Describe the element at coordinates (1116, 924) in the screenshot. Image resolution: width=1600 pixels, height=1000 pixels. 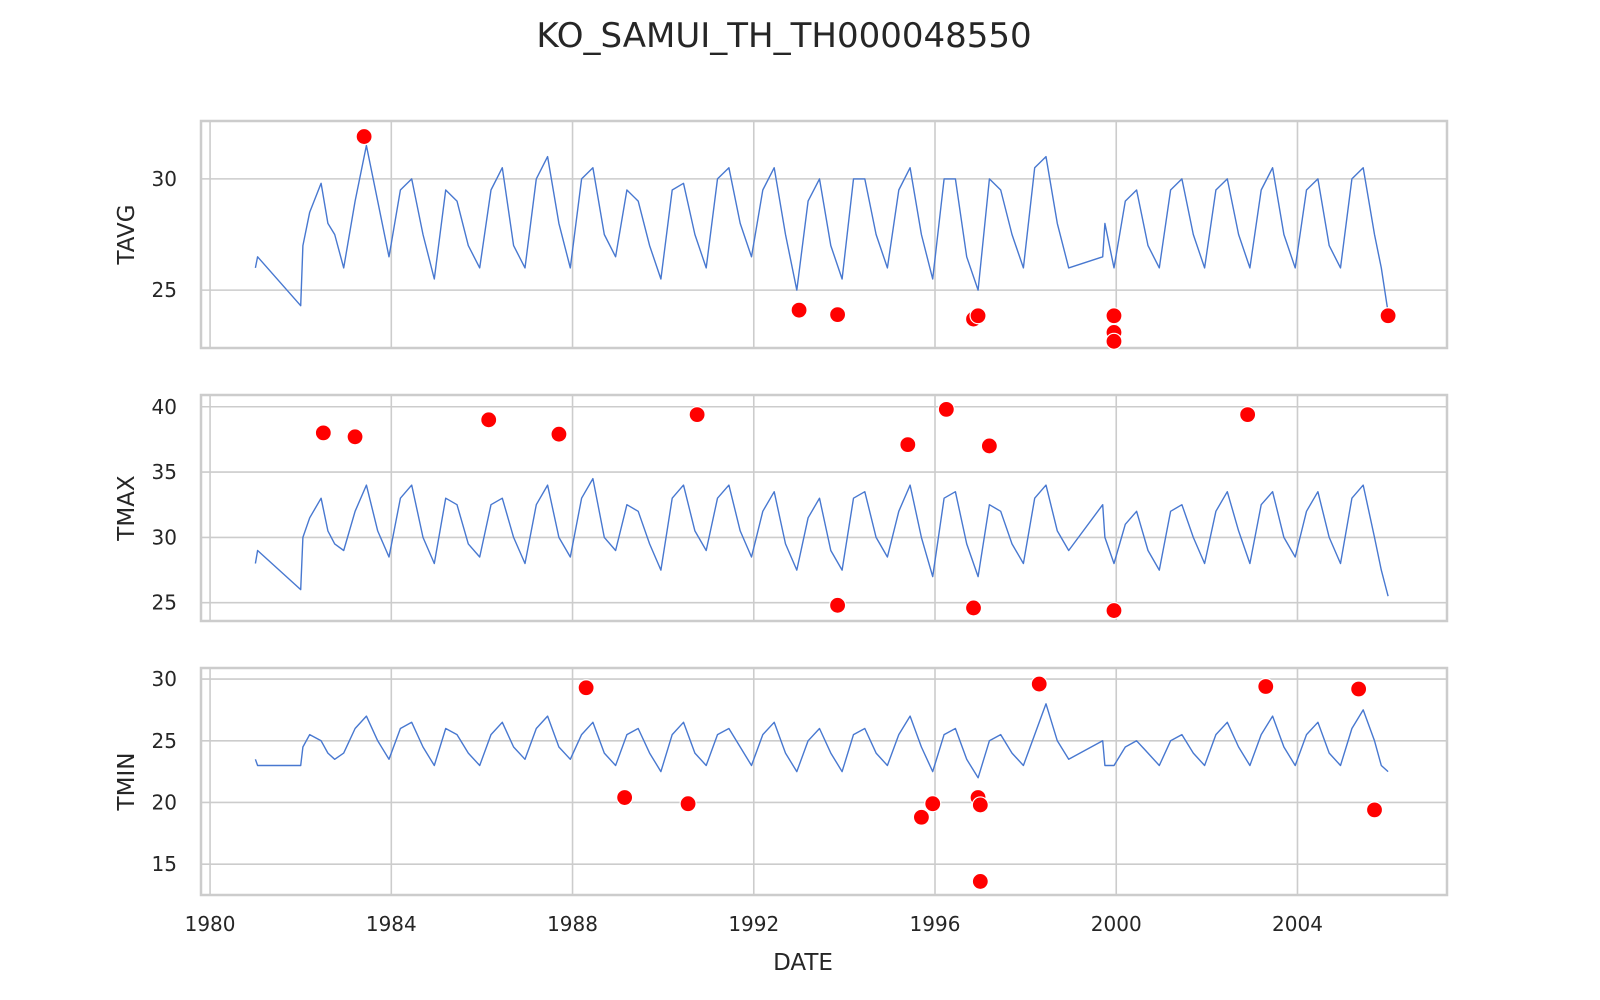
I see `x-tick-label: 2000` at that location.